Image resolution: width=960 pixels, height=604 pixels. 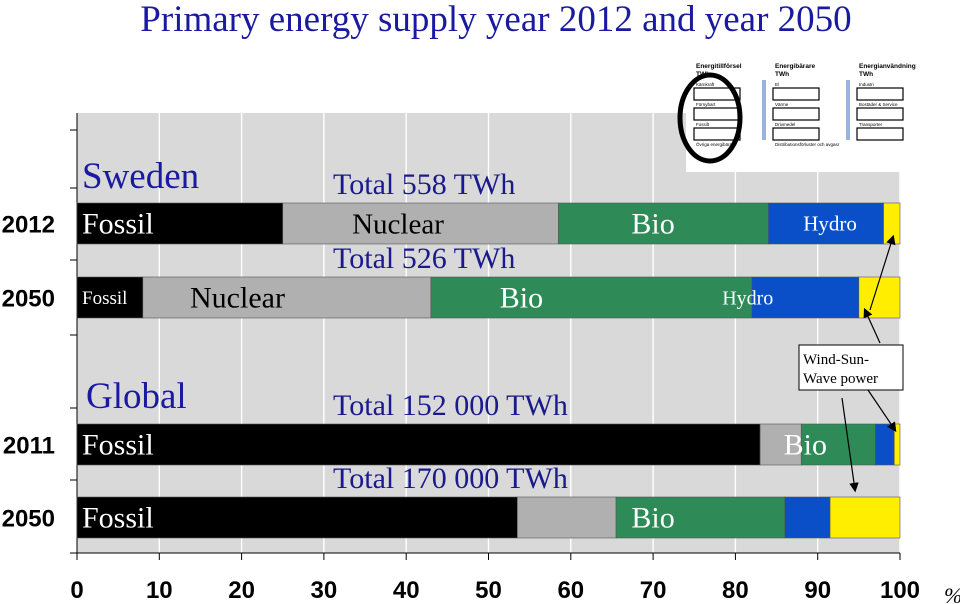 What do you see at coordinates (887, 66) in the screenshot?
I see `inset-column-title: Energianvändning` at bounding box center [887, 66].